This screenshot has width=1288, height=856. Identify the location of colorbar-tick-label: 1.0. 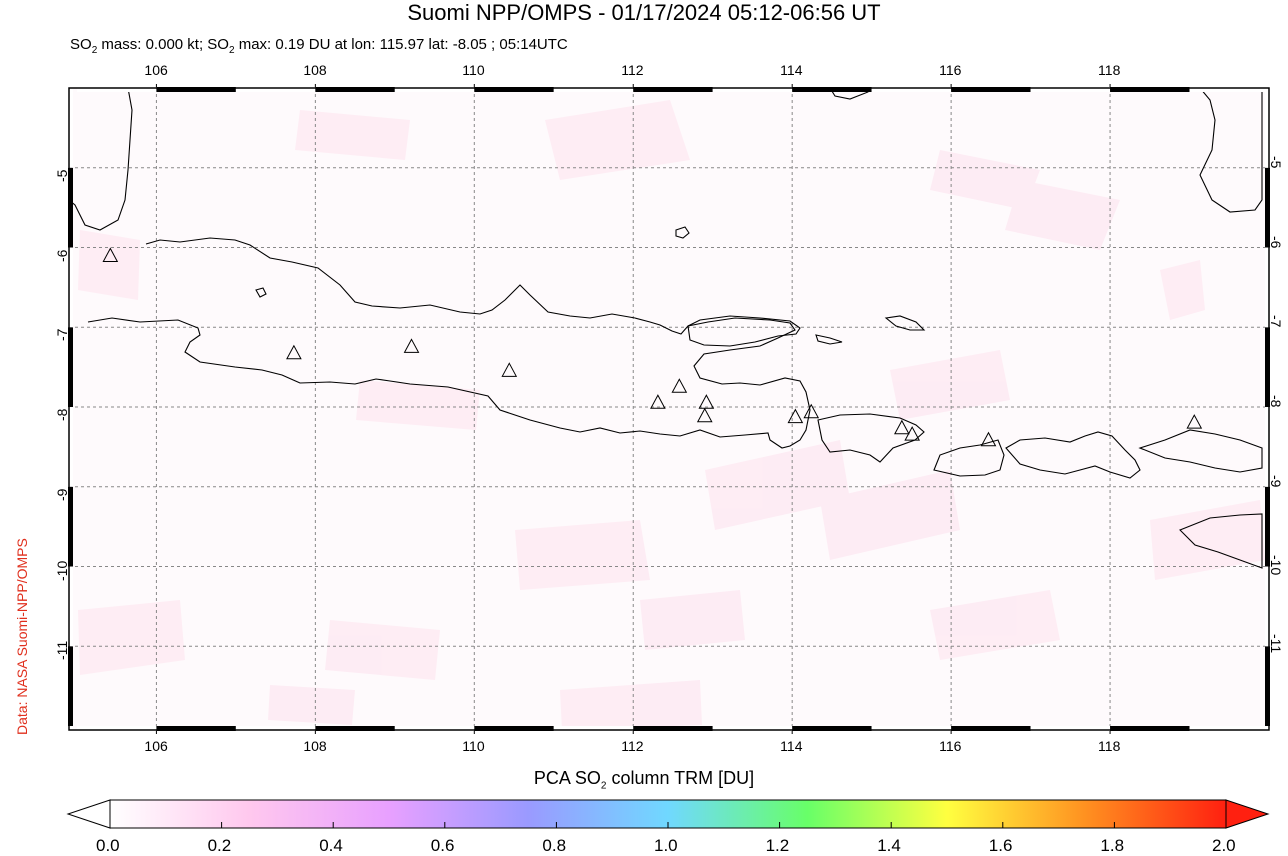
(666, 845).